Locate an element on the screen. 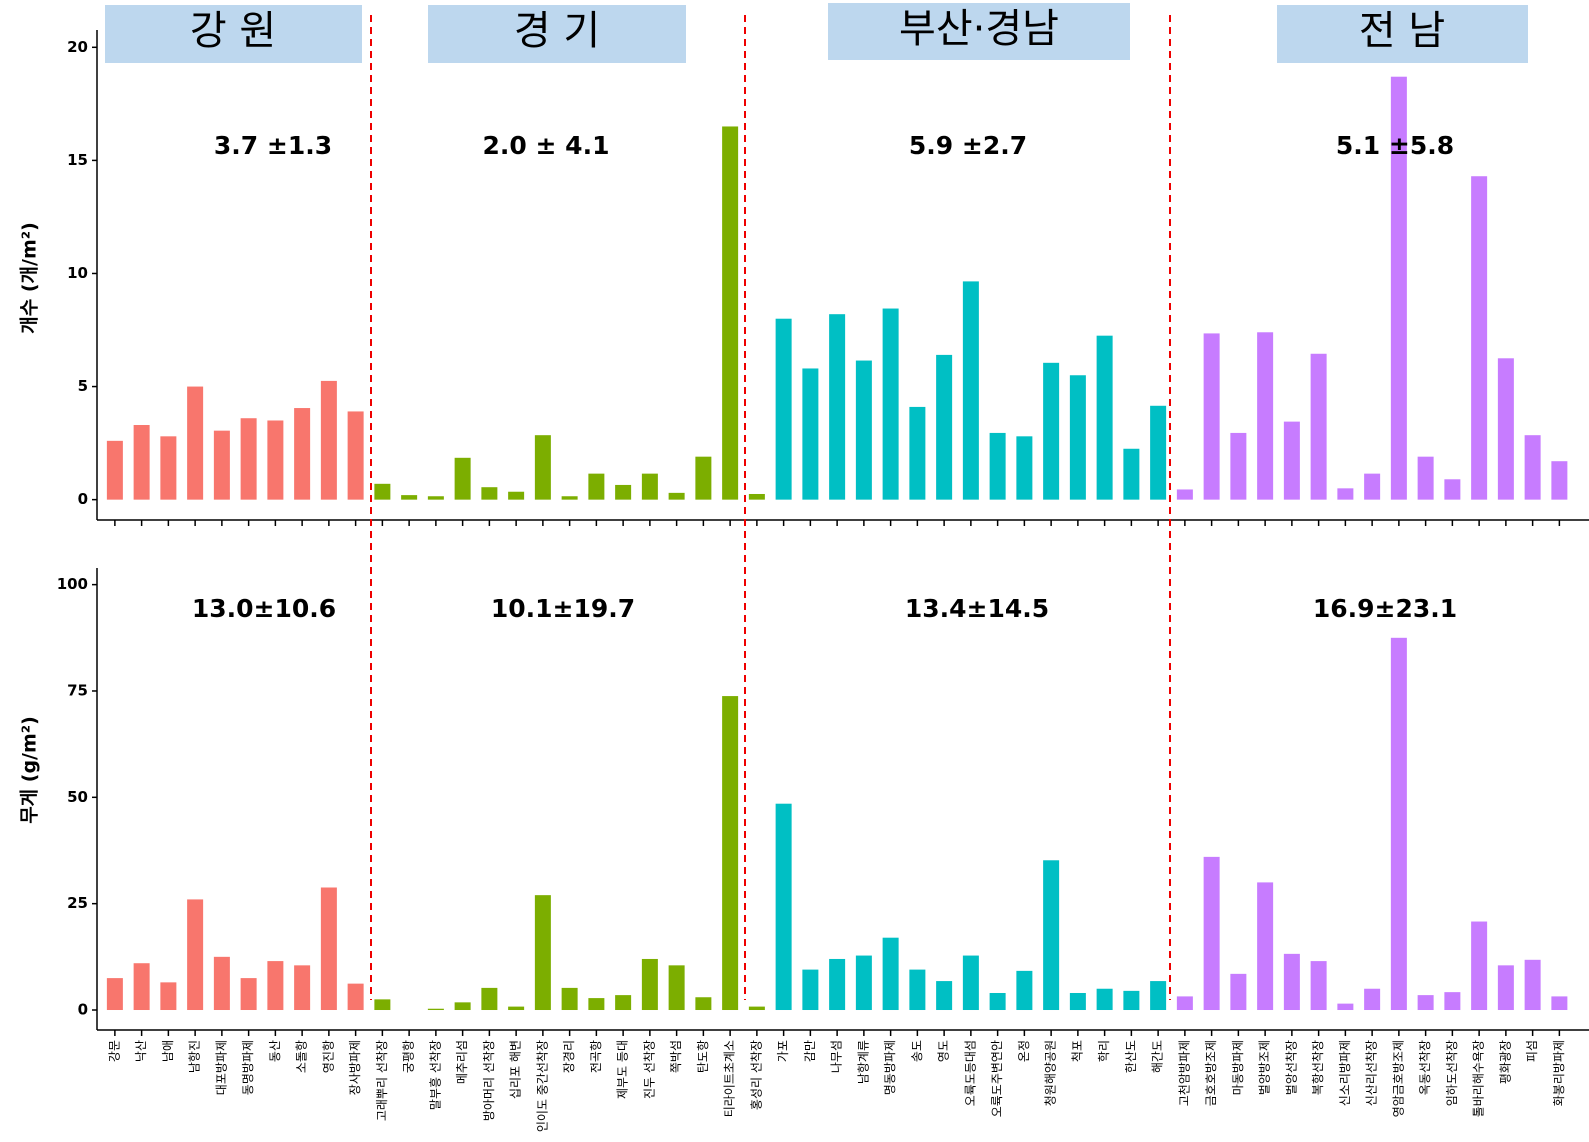 The height and width of the screenshot is (1142, 1589). x-tick-label: 궁평항 is located at coordinates (409, 1056).